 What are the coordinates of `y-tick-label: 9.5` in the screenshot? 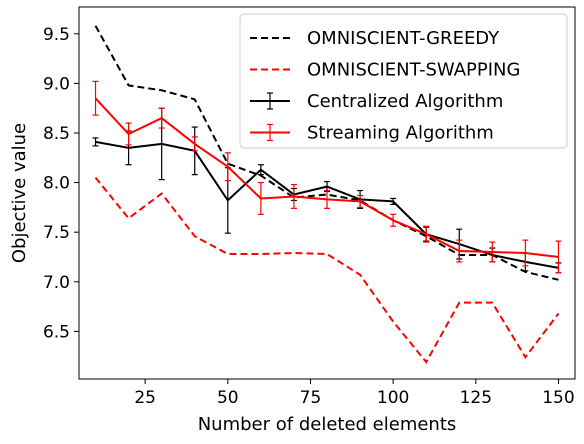 It's located at (56, 35).